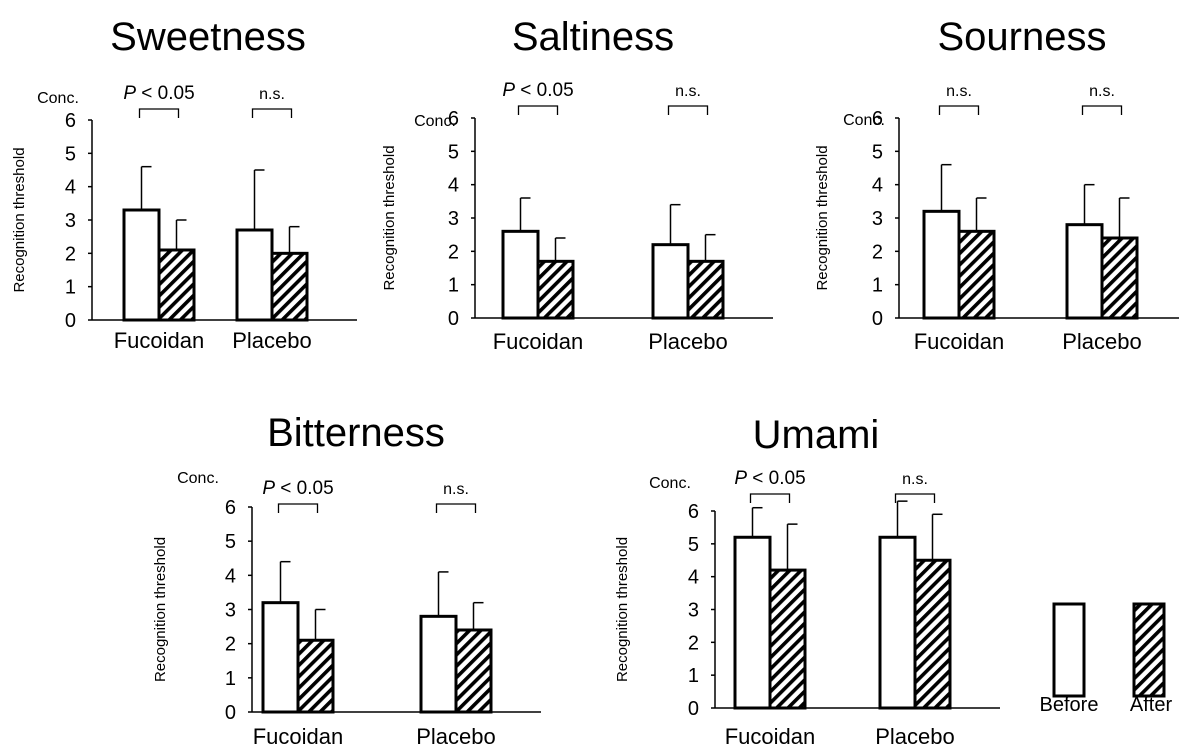  What do you see at coordinates (208, 37) in the screenshot?
I see `panel-title: Sweetness` at bounding box center [208, 37].